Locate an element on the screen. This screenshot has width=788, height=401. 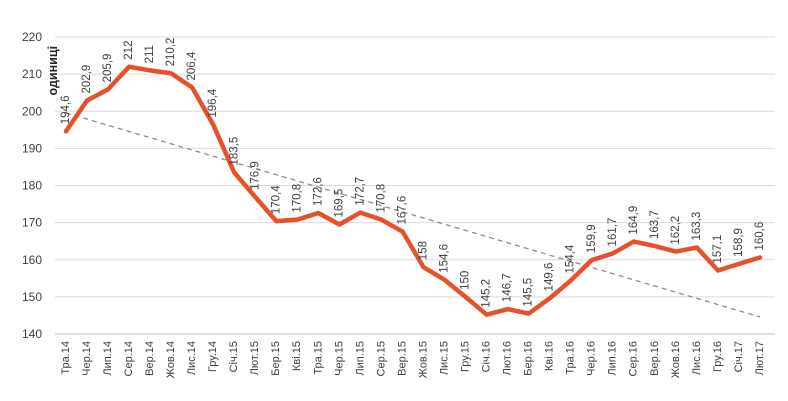
data-point-label: 158 is located at coordinates (424, 250).